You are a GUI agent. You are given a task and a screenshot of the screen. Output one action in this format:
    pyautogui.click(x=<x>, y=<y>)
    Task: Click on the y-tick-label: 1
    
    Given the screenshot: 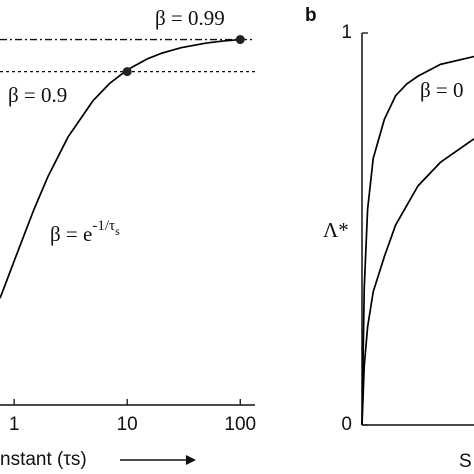 What is the action you would take?
    pyautogui.click(x=346, y=32)
    